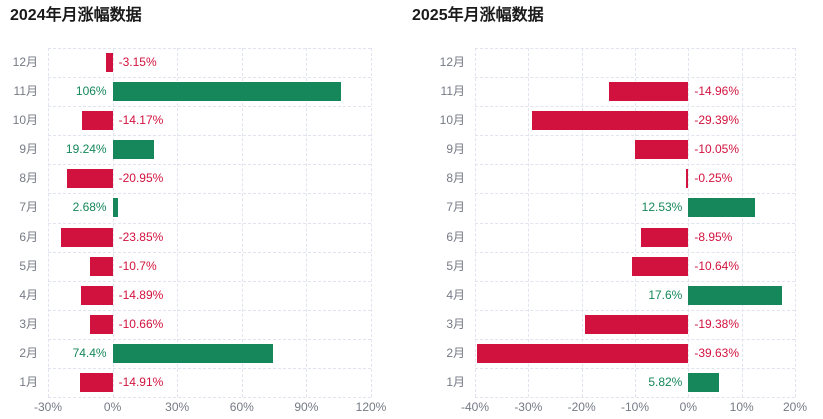 This screenshot has height=419, width=823. What do you see at coordinates (141, 236) in the screenshot?
I see `bar-value-label: -23.85%` at bounding box center [141, 236].